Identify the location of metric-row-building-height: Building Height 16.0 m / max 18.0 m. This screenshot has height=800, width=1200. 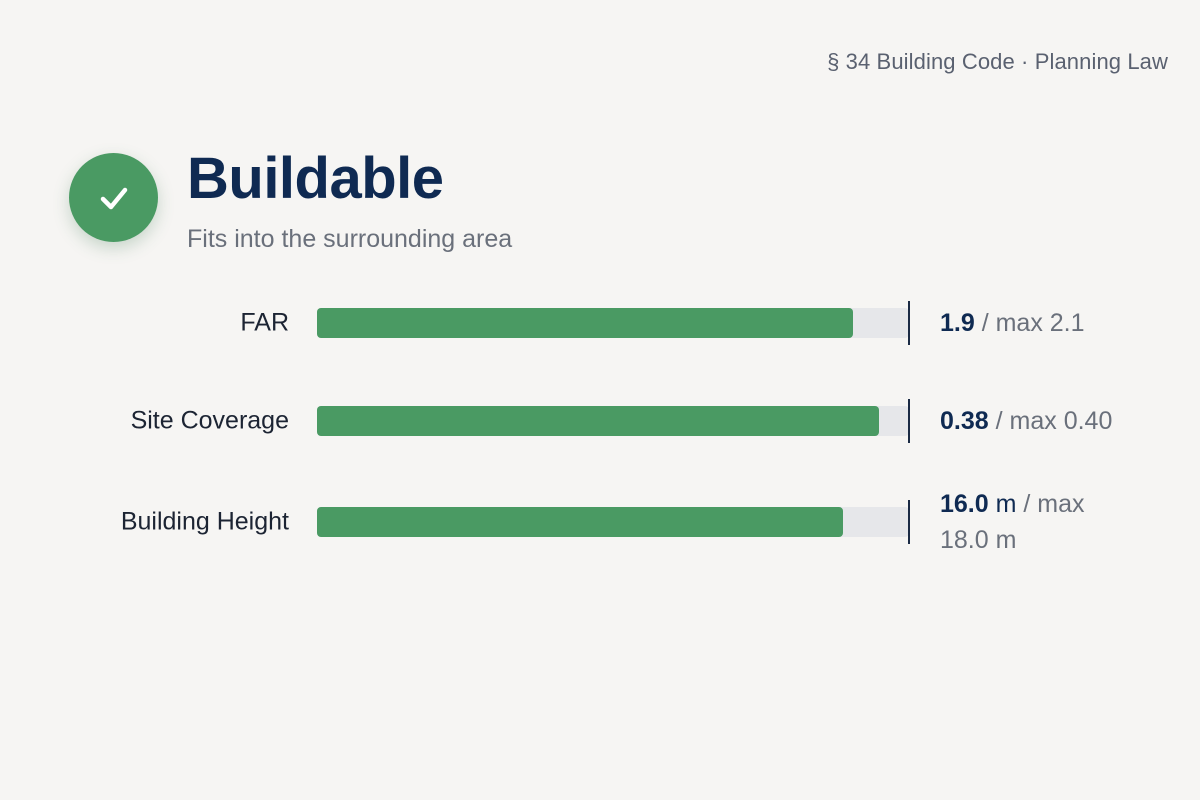
(600, 546).